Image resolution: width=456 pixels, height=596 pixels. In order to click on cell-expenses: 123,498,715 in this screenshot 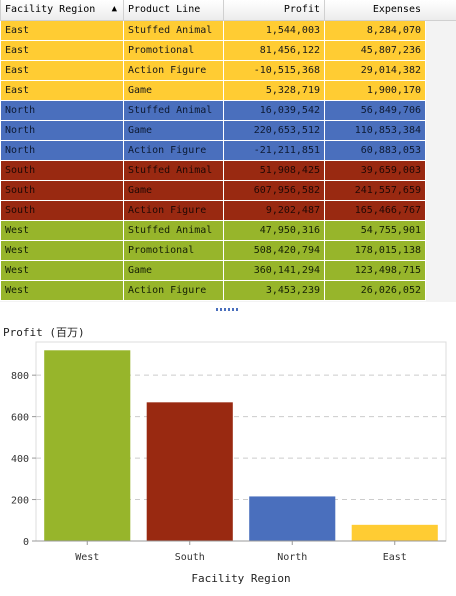, I will do `click(375, 270)`.